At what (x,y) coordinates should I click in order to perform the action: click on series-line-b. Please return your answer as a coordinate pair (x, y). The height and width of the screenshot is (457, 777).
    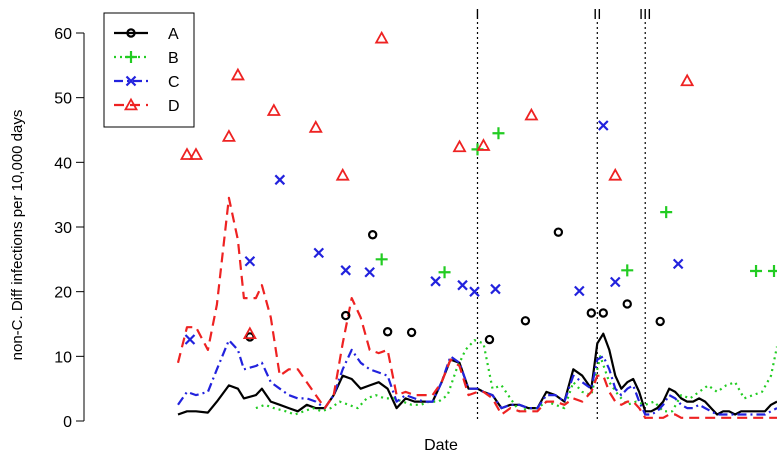
    Looking at the image, I should click on (516, 377).